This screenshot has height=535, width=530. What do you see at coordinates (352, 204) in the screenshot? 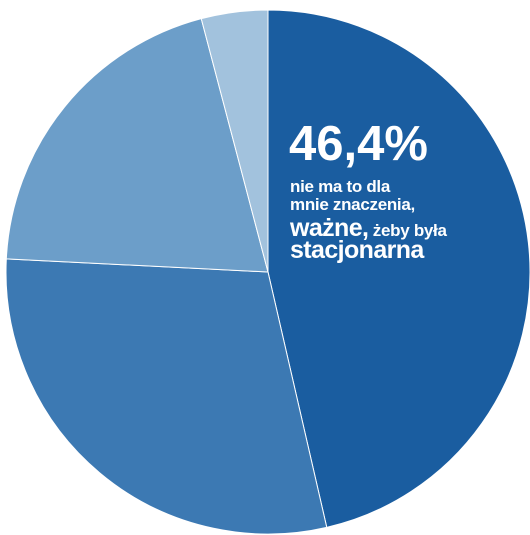
I see `slice-1-description-line-2: mnie znaczenia,` at bounding box center [352, 204].